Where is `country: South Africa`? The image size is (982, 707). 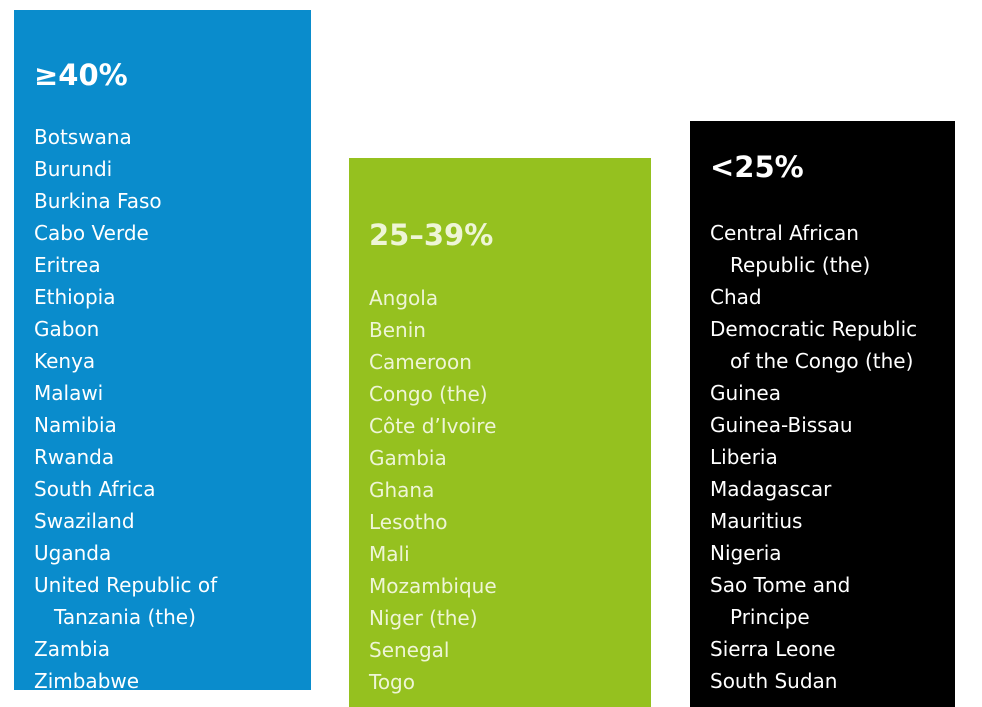
country: South Africa is located at coordinates (95, 489).